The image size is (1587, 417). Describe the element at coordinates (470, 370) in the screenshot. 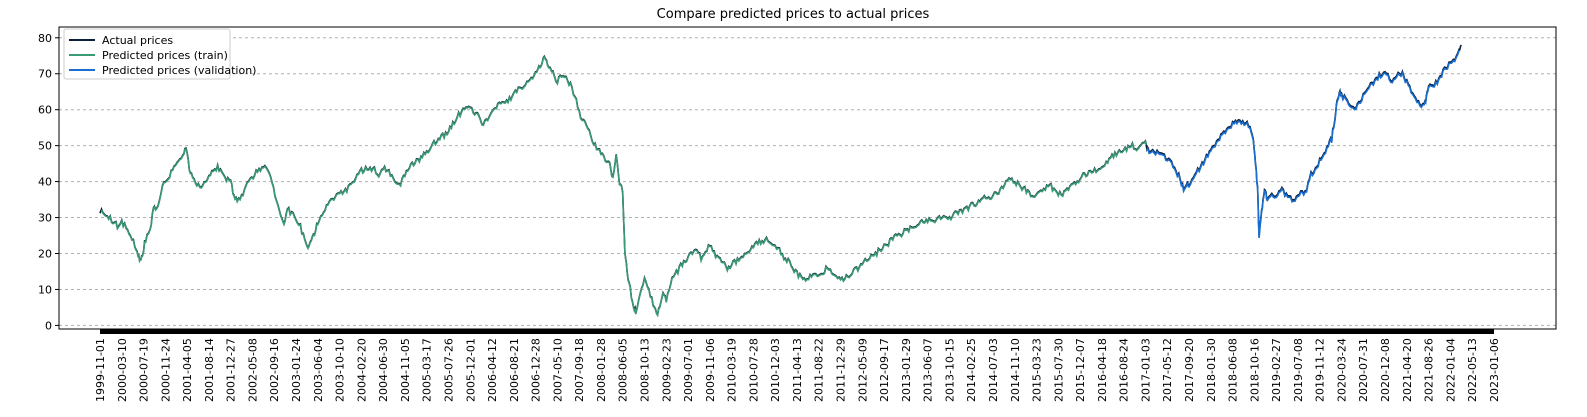

I see `x-tick-label: 2005-12-01` at that location.